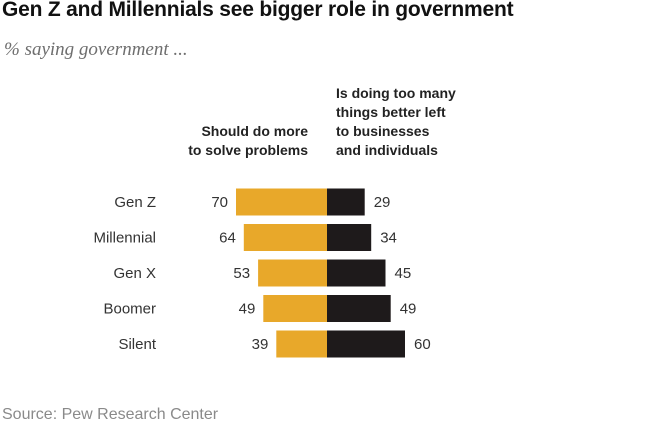 The width and height of the screenshot is (650, 432). What do you see at coordinates (295, 308) in the screenshot?
I see `bar-should-do-more-boomer` at bounding box center [295, 308].